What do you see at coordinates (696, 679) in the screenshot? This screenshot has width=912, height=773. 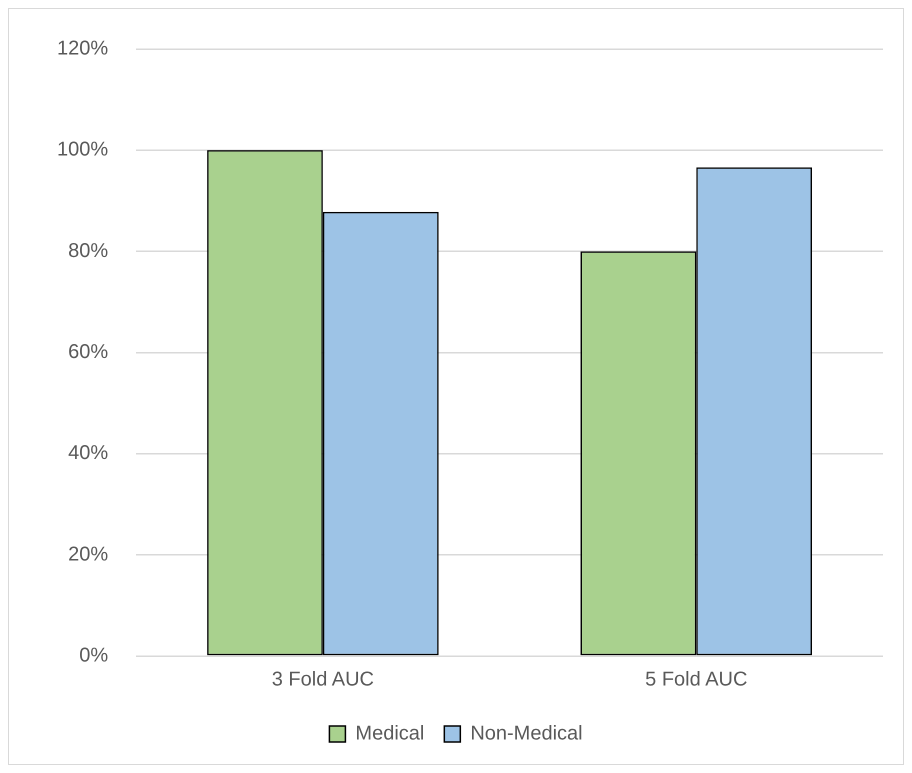 I see `x-tick-label: 5 Fold AUC` at bounding box center [696, 679].